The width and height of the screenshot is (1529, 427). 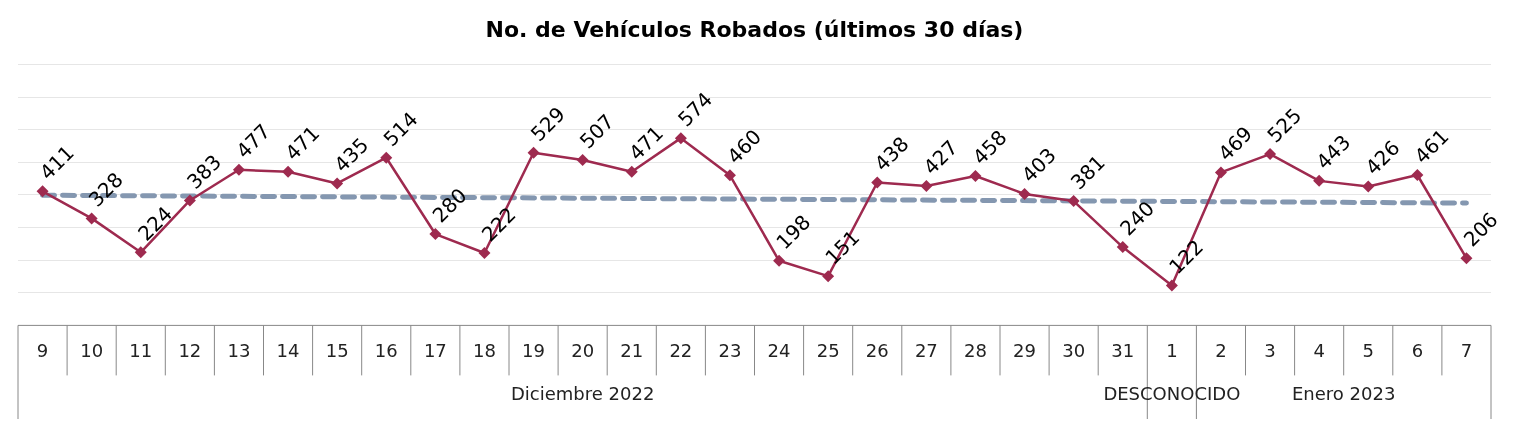 What do you see at coordinates (1431, 146) in the screenshot?
I see `data-label: 461` at bounding box center [1431, 146].